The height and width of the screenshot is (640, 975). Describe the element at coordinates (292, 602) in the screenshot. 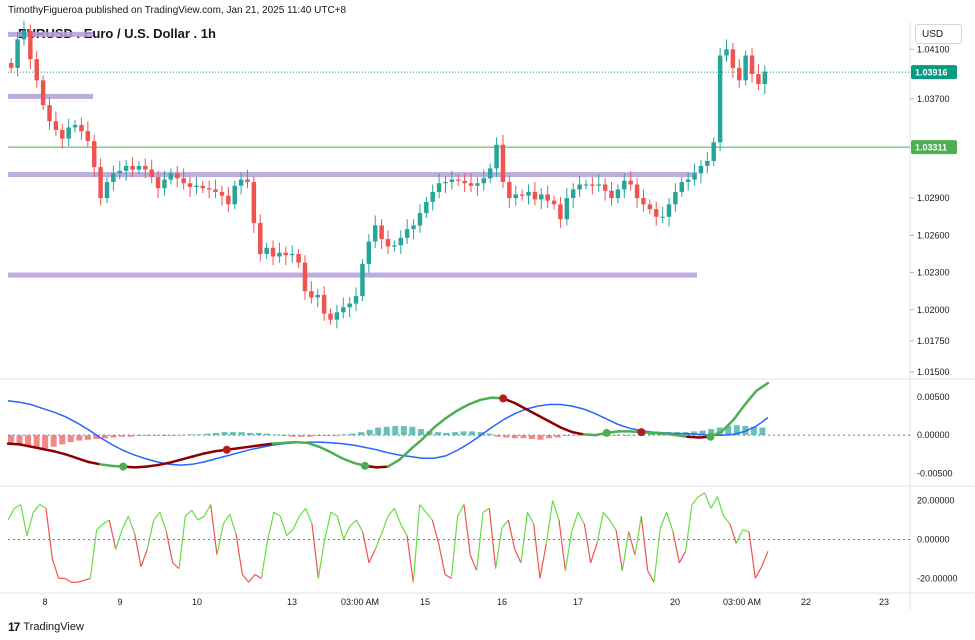

I see `time-tick-label: 13` at that location.